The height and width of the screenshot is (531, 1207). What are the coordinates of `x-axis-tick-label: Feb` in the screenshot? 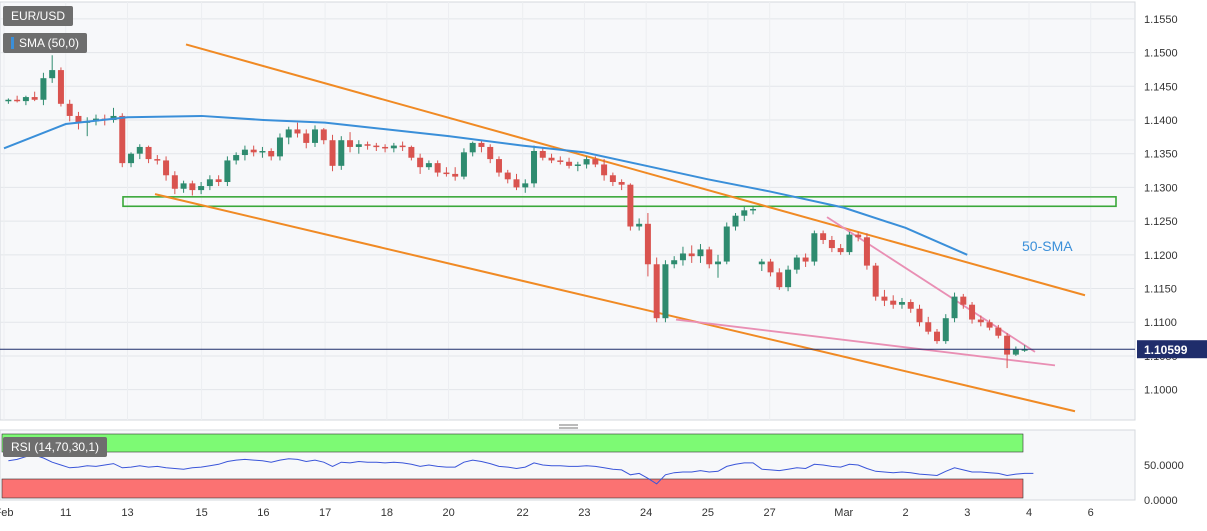 It's located at (6, 513).